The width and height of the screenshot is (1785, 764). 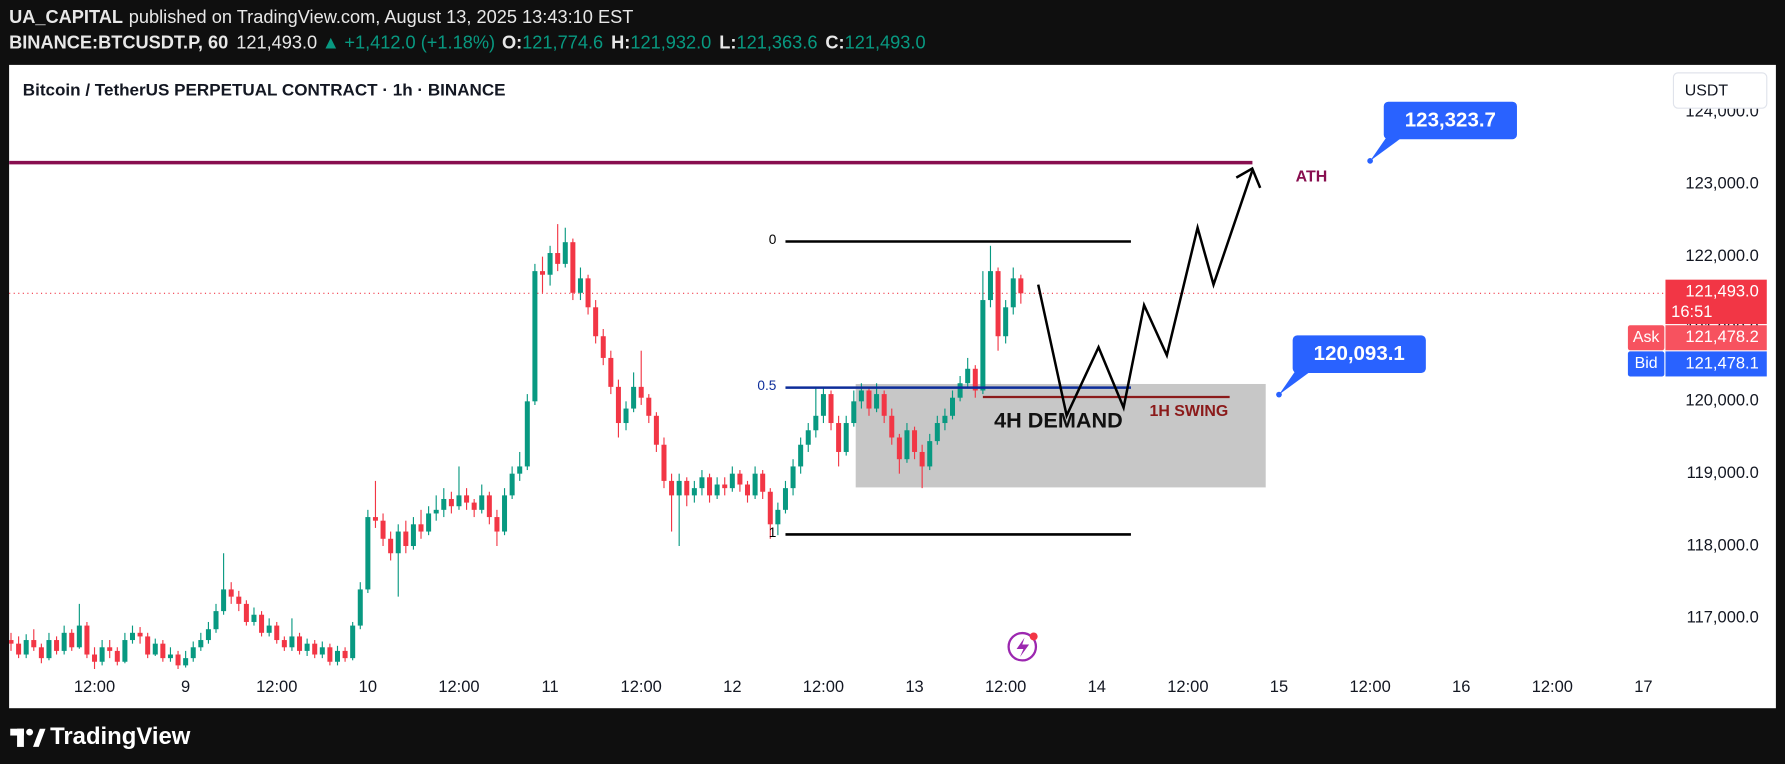 I want to click on bid-name-box, so click(x=1646, y=364).